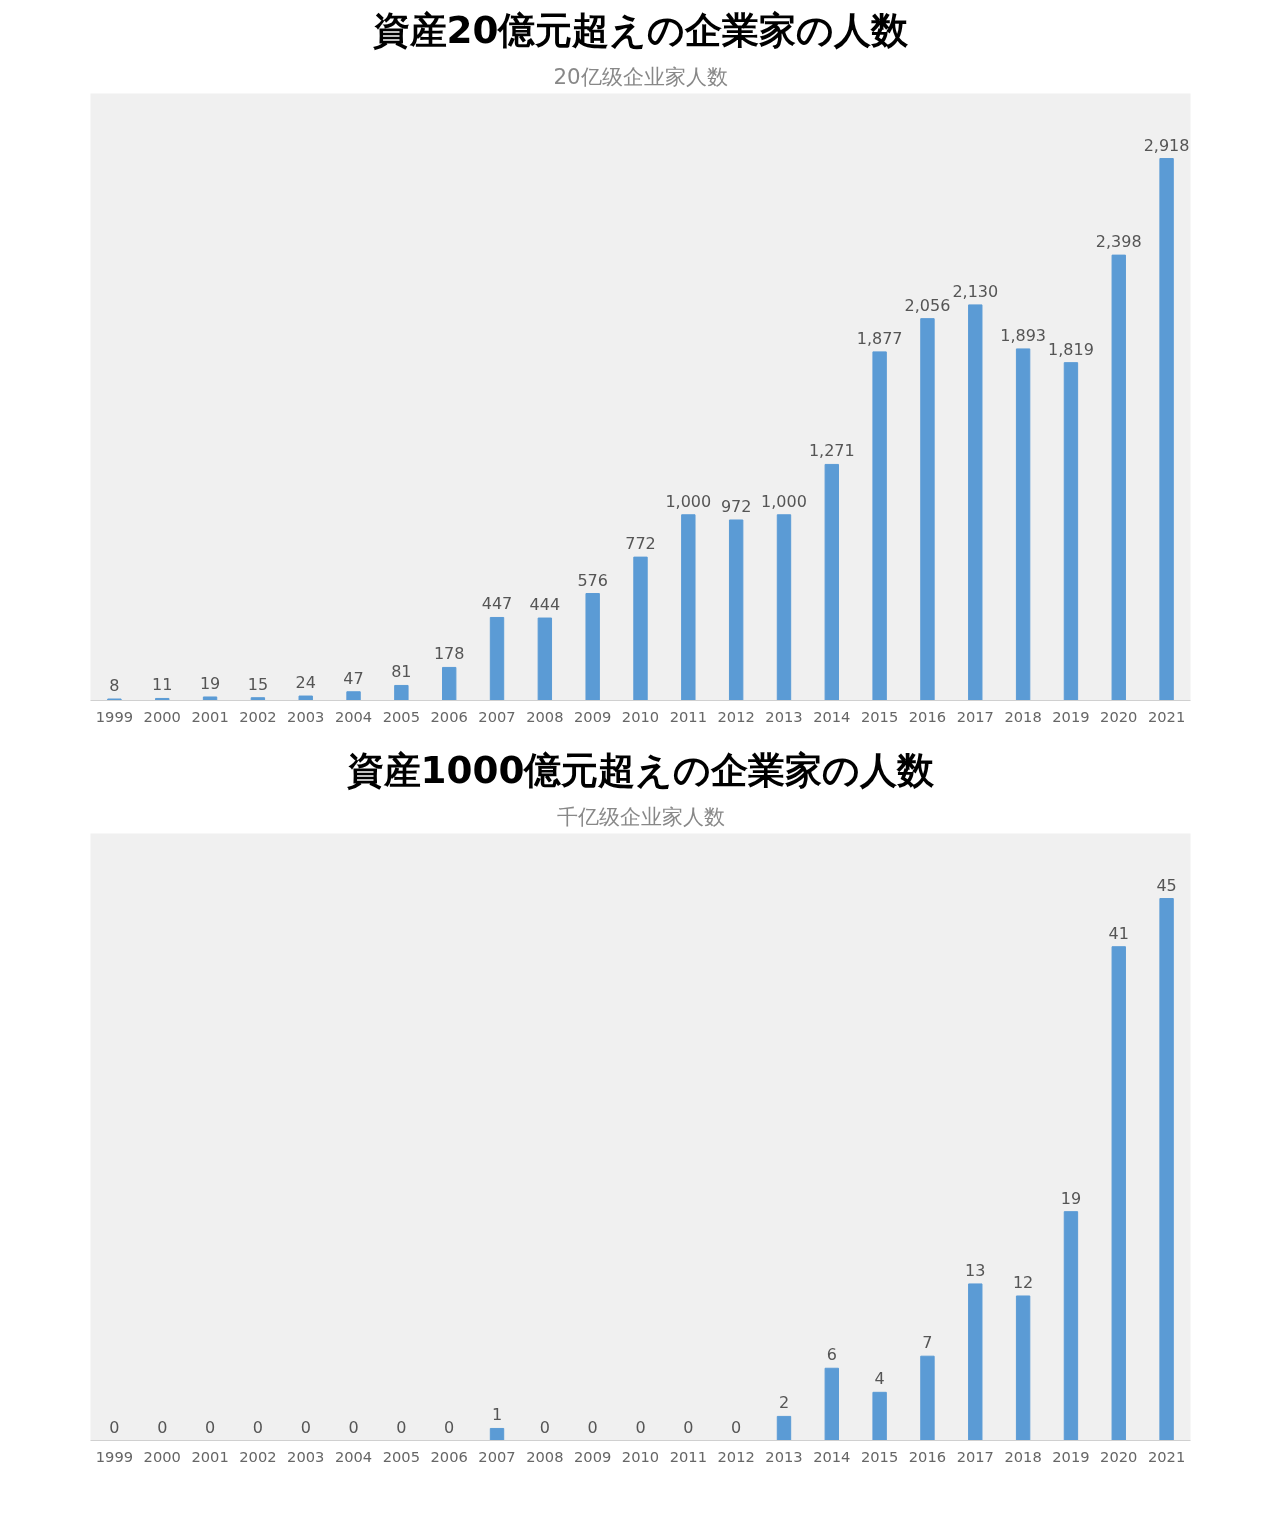 The image size is (1280, 1516). I want to click on data-label: 81, so click(401, 672).